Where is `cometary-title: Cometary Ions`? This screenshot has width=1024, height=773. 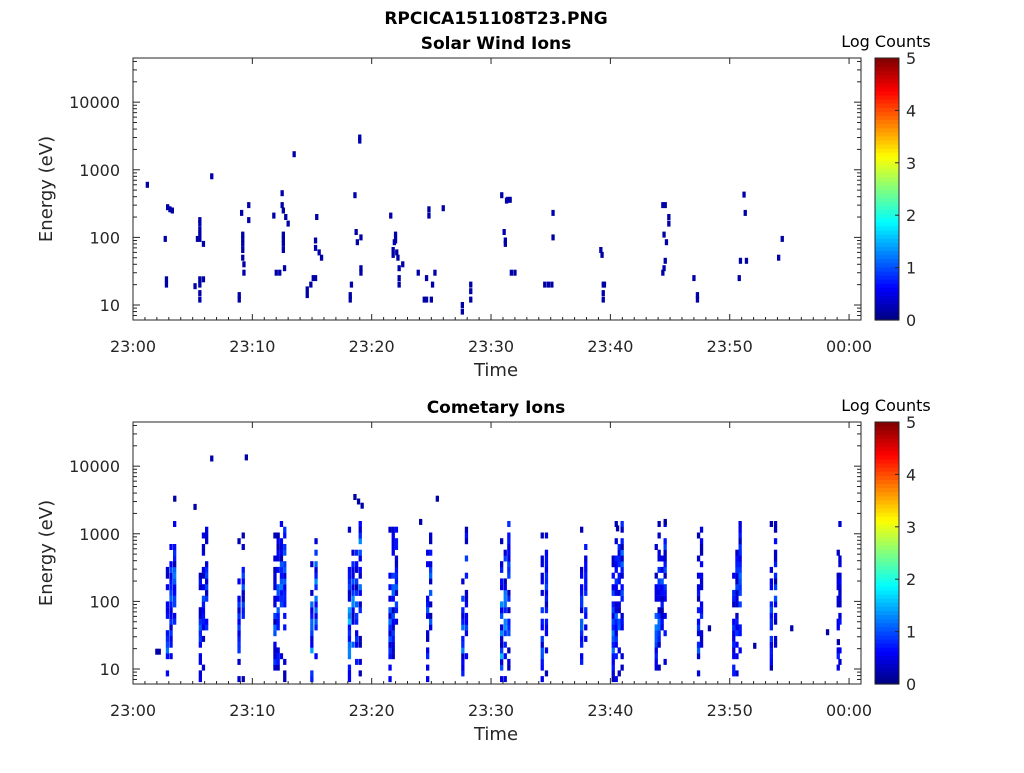 cometary-title: Cometary Ions is located at coordinates (496, 408).